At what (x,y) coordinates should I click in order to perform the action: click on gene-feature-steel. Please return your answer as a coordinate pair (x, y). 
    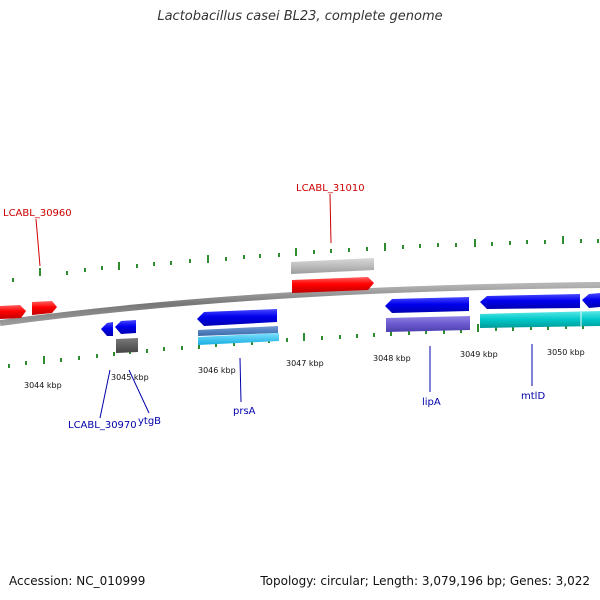
    Looking at the image, I should click on (238, 331).